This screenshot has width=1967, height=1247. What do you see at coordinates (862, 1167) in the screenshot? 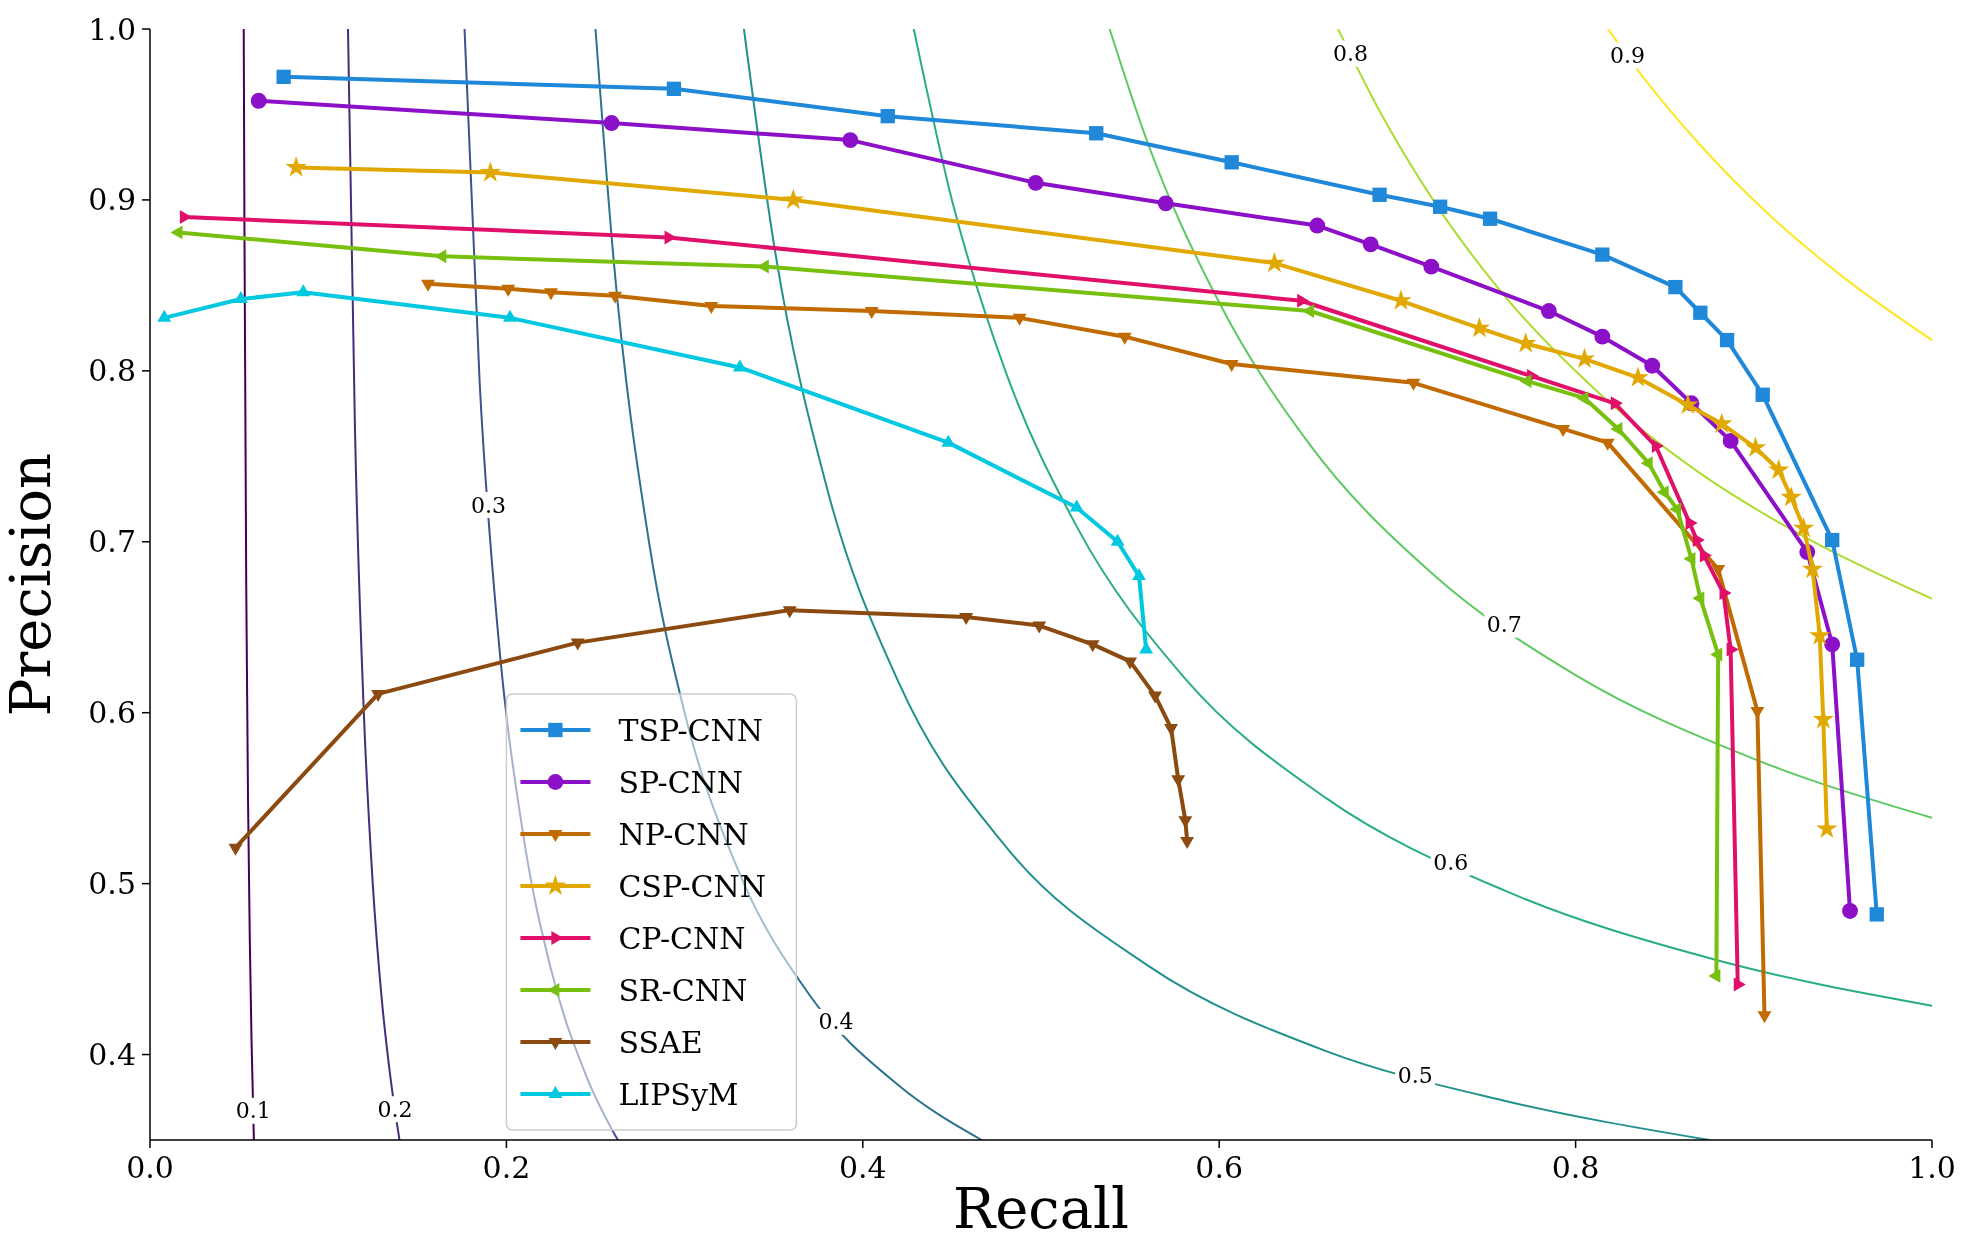
I see `x-tick-label: 0.4` at bounding box center [862, 1167].